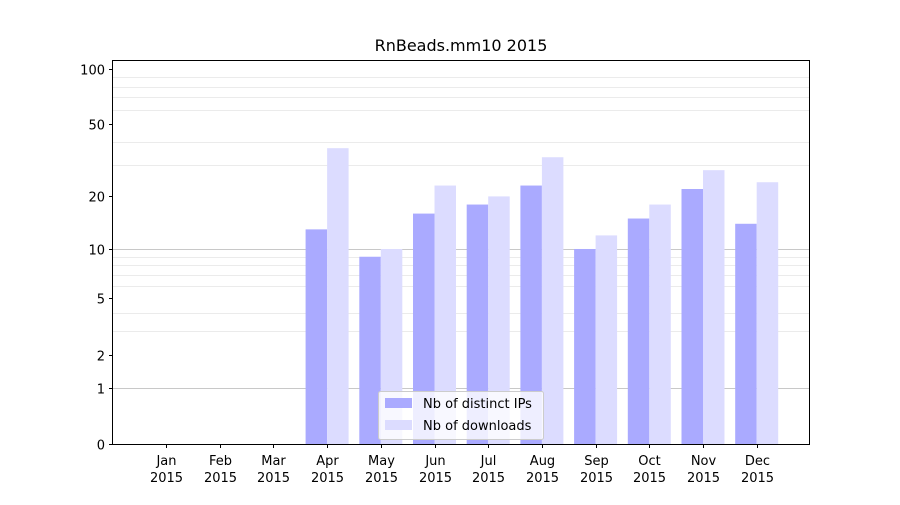 The width and height of the screenshot is (900, 505). Describe the element at coordinates (381, 461) in the screenshot. I see `x-tick-label-month: May` at that location.